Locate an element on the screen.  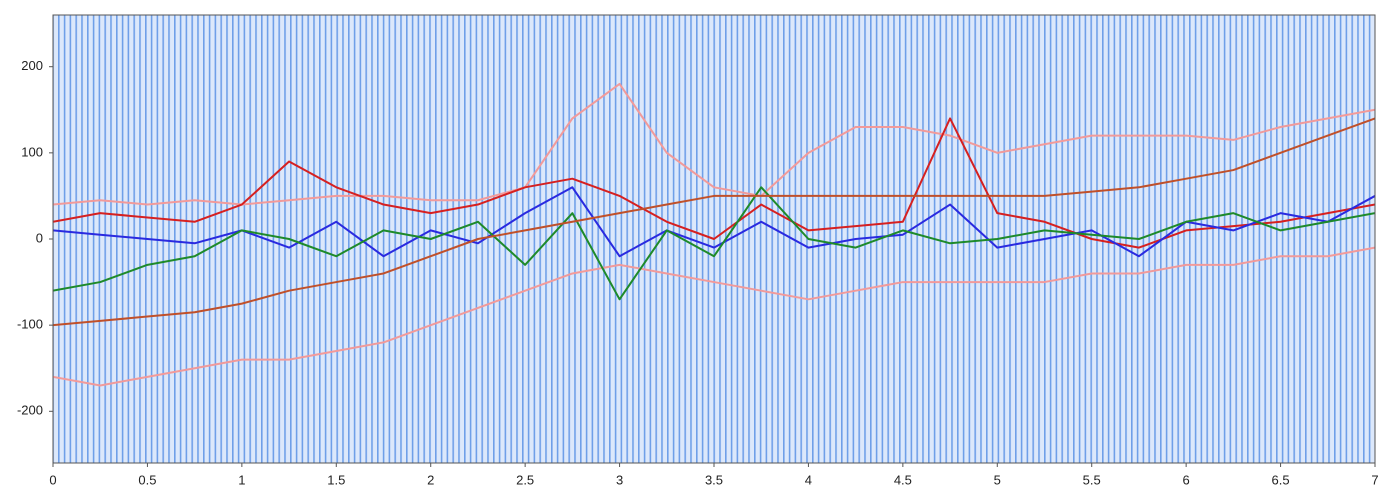
y-tick-label: 100 is located at coordinates (32, 151).